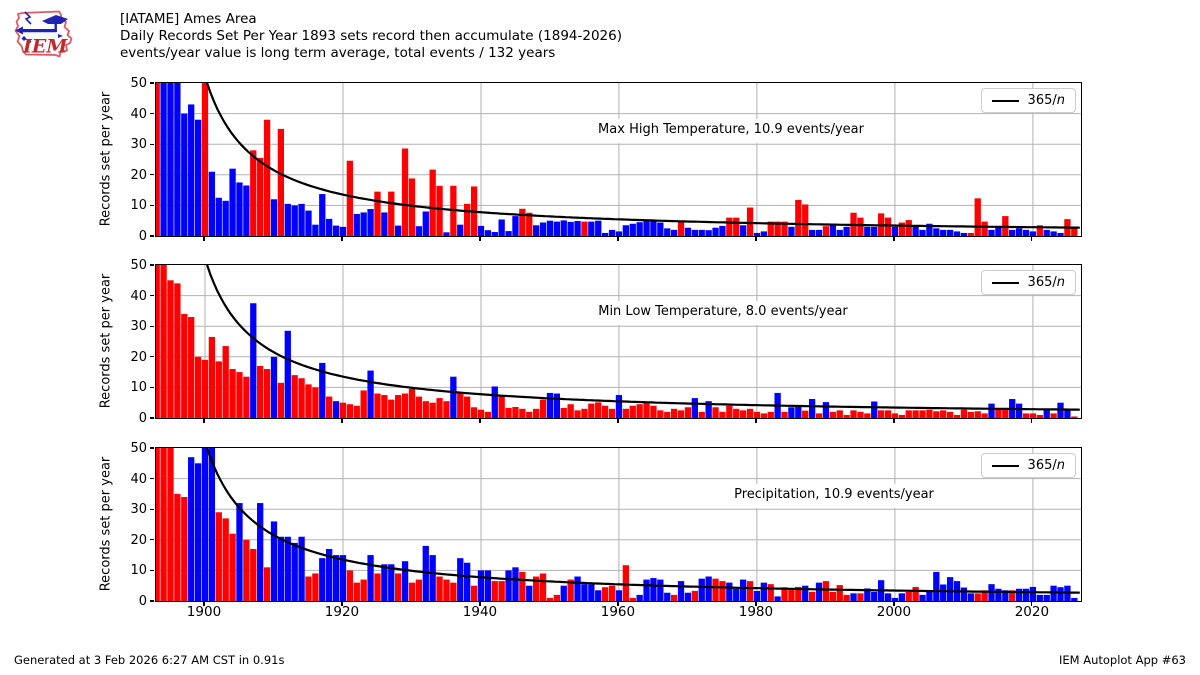 The image size is (1200, 675). I want to click on y-tick-label: 20, so click(138, 175).